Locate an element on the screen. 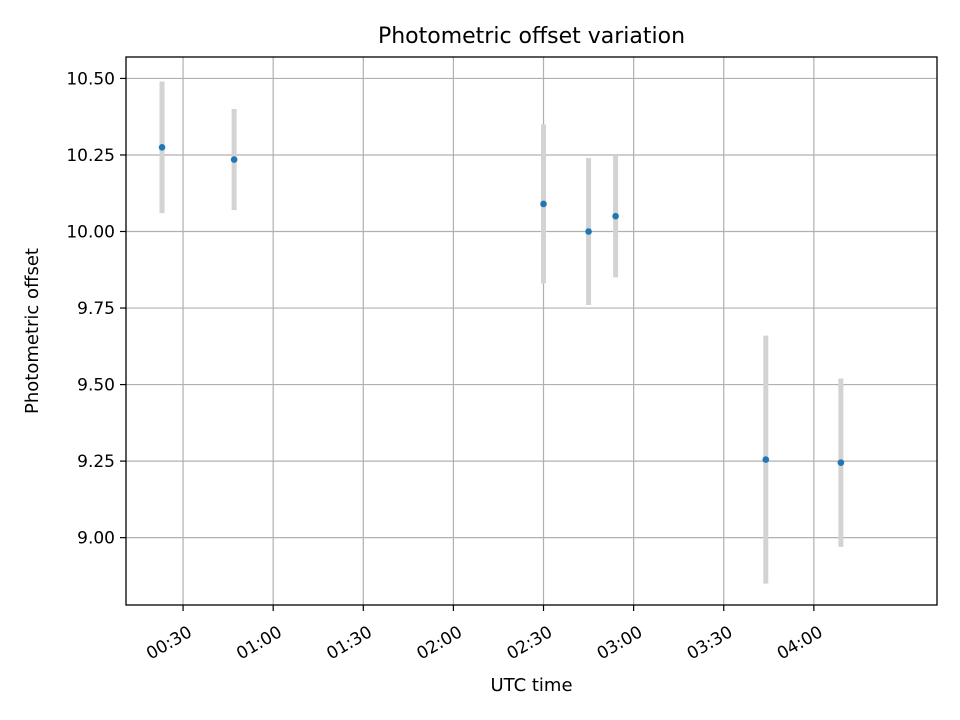  y-tick-label: 10.00 is located at coordinates (90, 233).